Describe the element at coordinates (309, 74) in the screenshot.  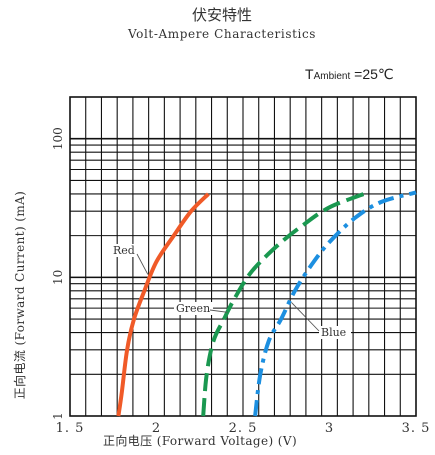
I see `ambient-symbol: T` at that location.